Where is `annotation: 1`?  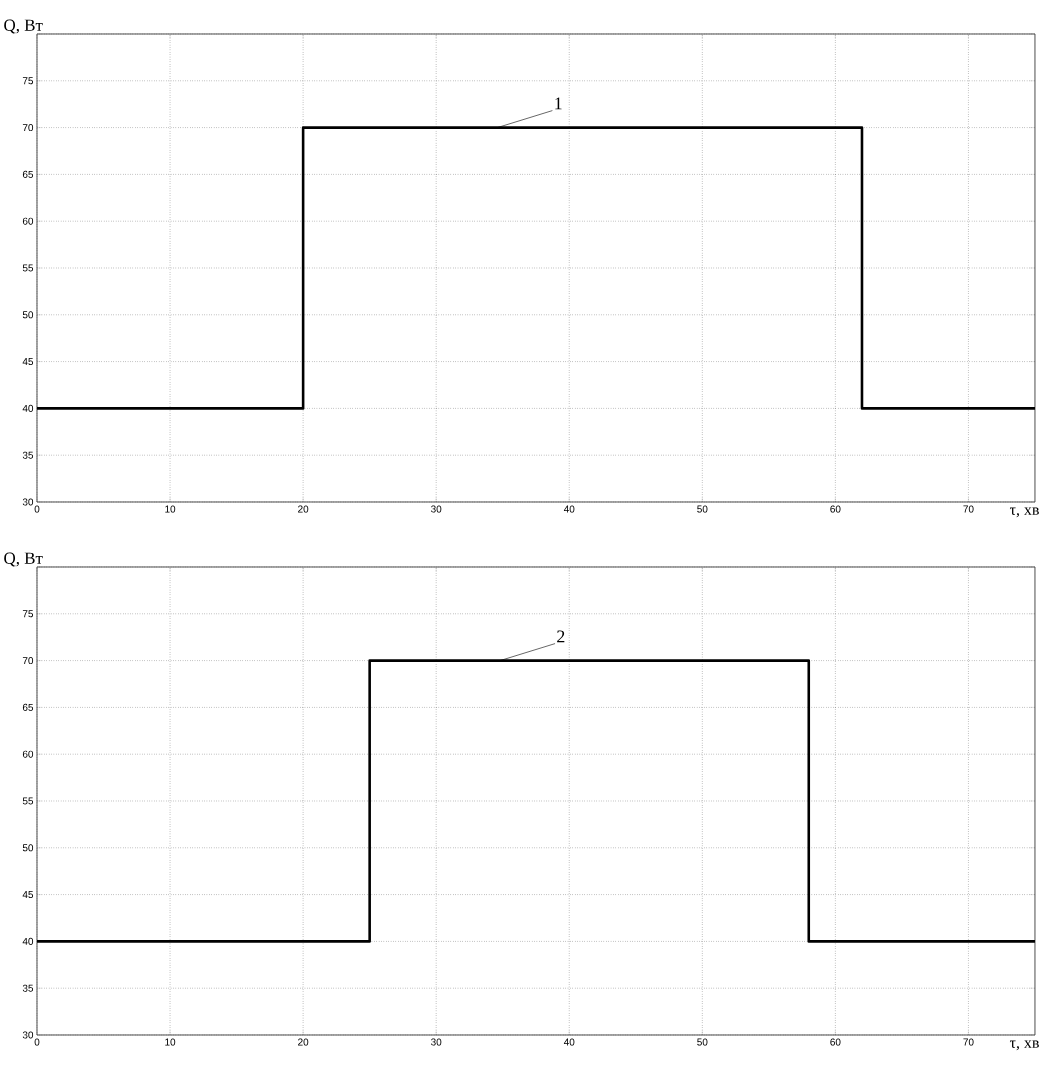
annotation: 1 is located at coordinates (558, 103).